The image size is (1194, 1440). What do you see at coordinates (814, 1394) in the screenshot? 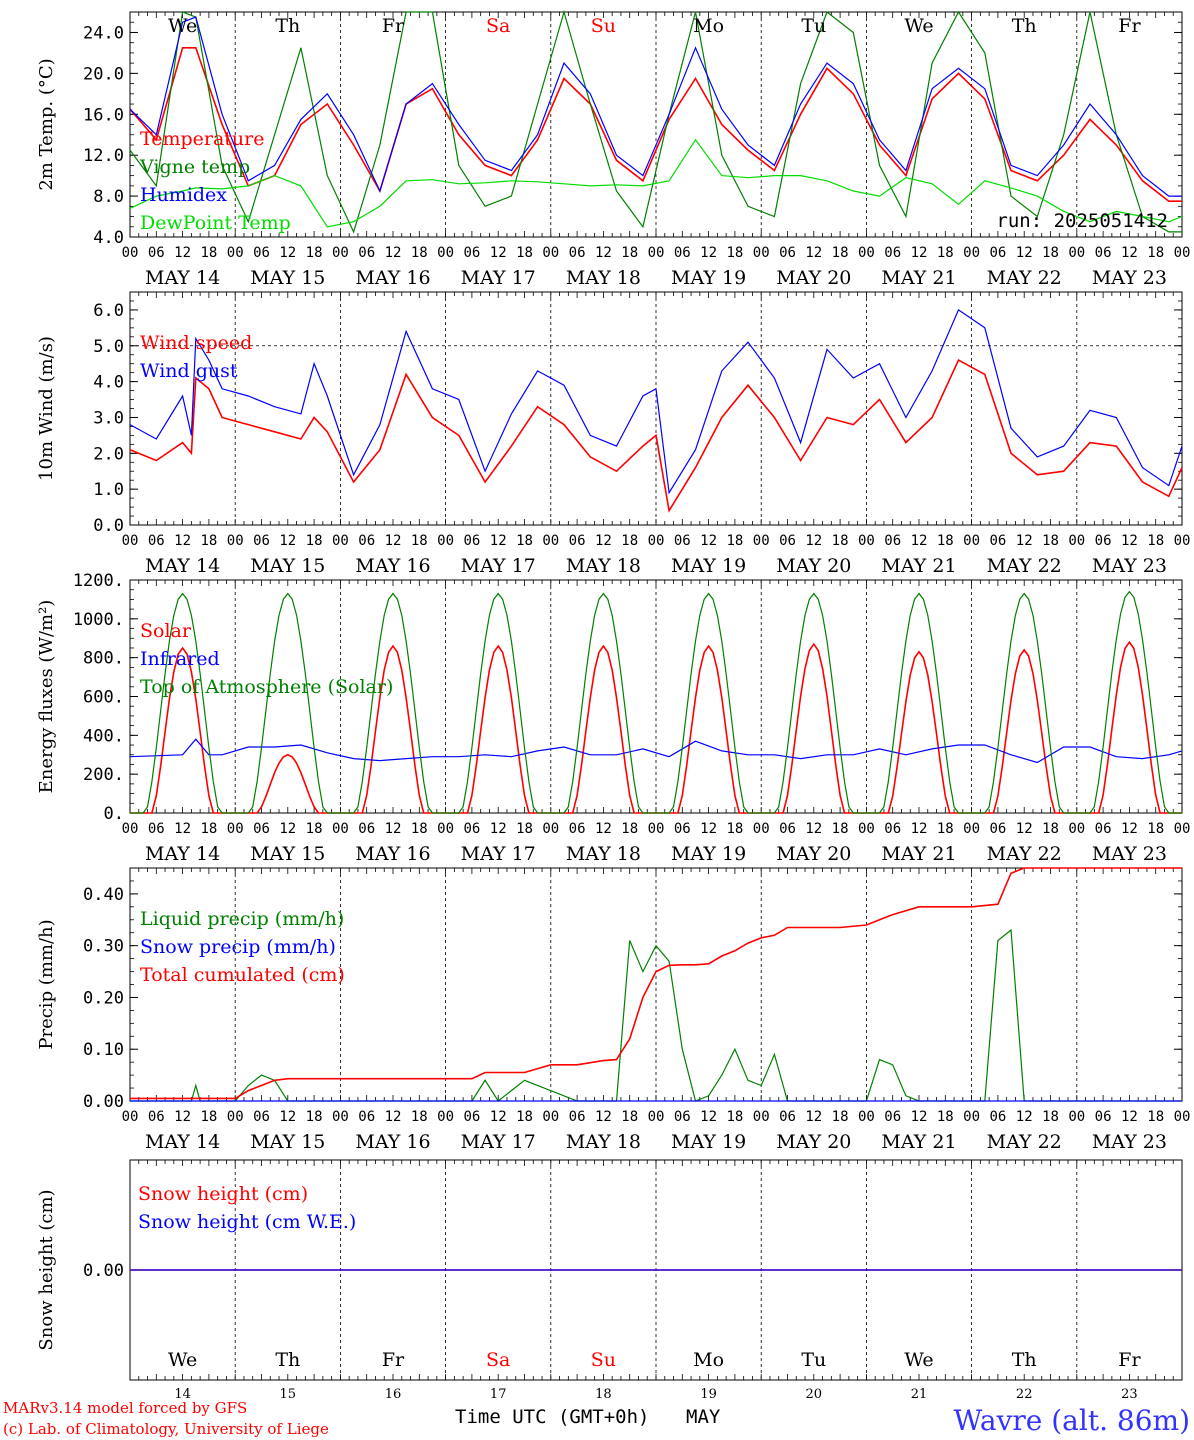
I see `day-number-label: 20` at bounding box center [814, 1394].